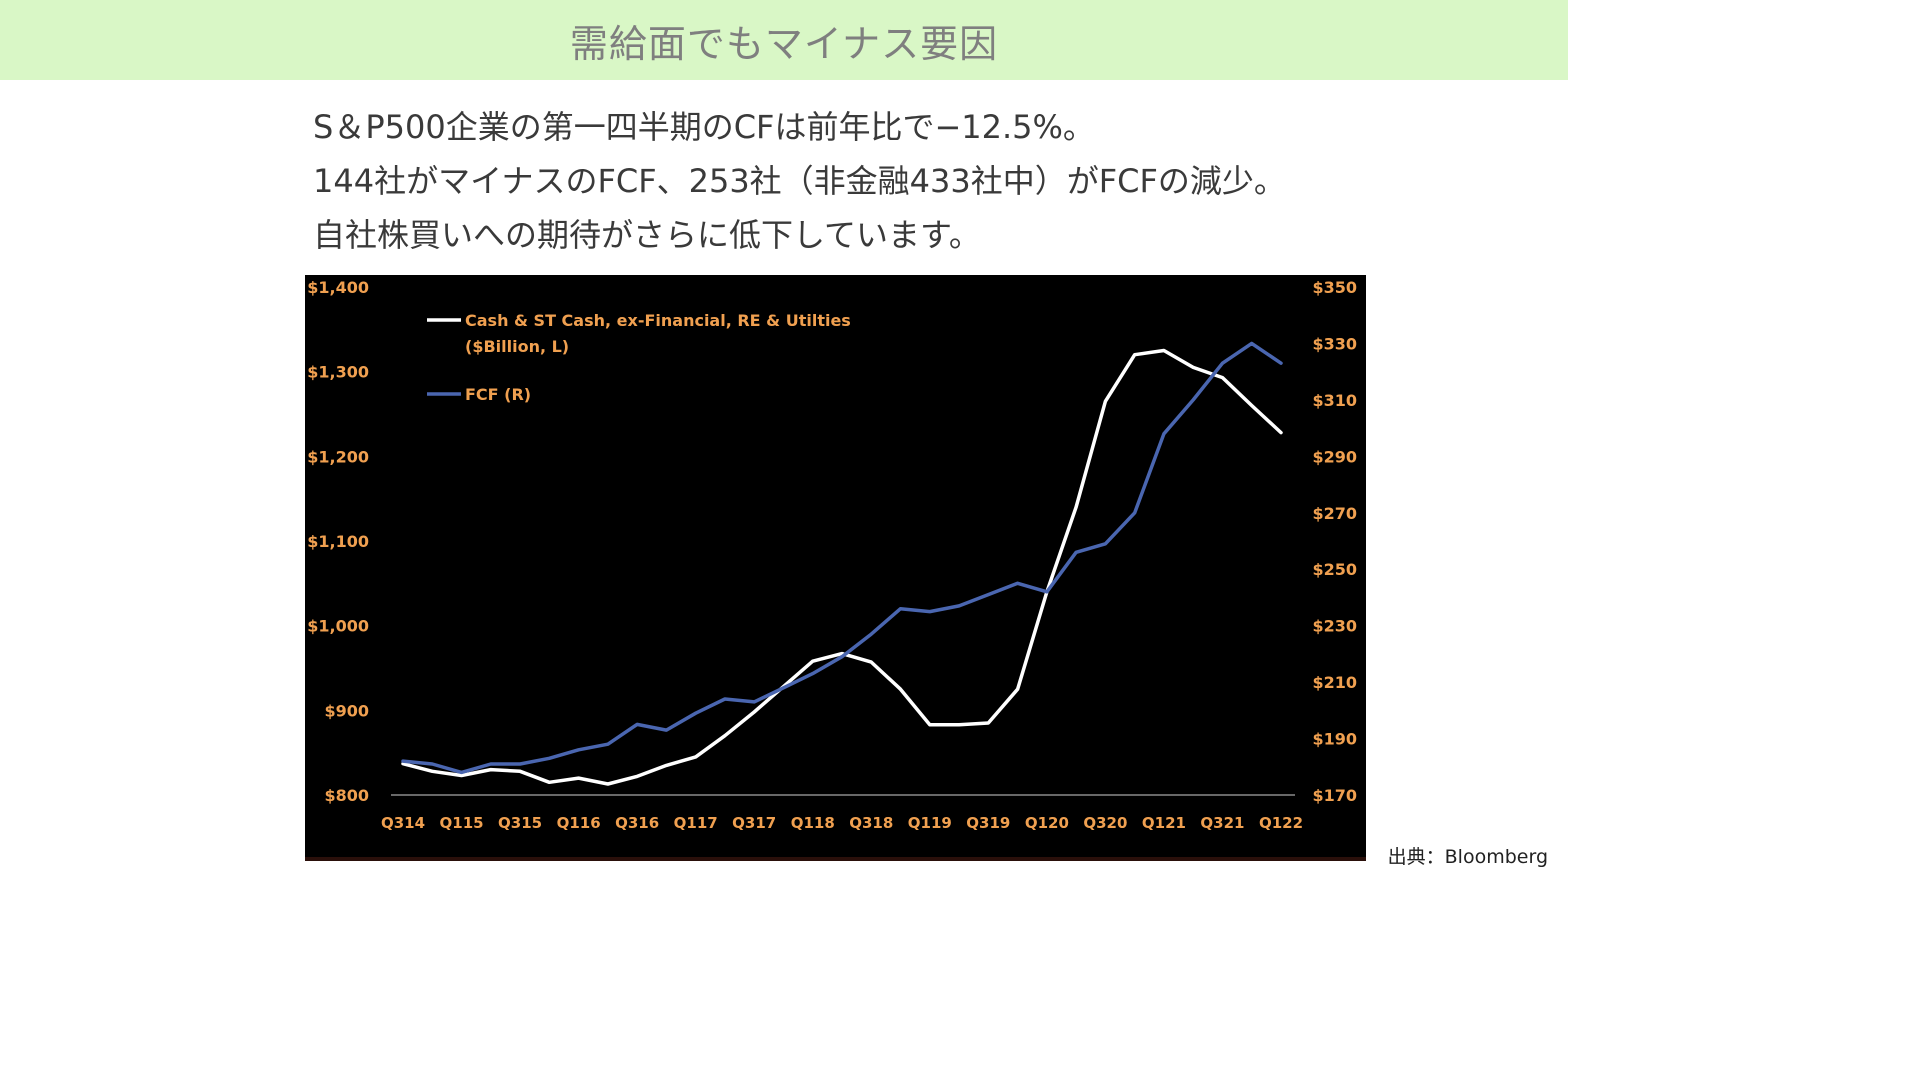  Describe the element at coordinates (517, 346) in the screenshot. I see `legend-label-cash-unit: ($Billion, L)` at that location.